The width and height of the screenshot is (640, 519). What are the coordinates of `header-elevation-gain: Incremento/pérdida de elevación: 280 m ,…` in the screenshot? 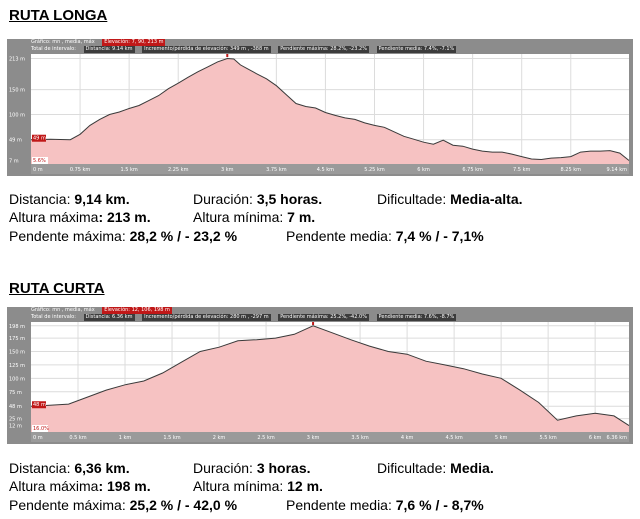 It's located at (206, 317).